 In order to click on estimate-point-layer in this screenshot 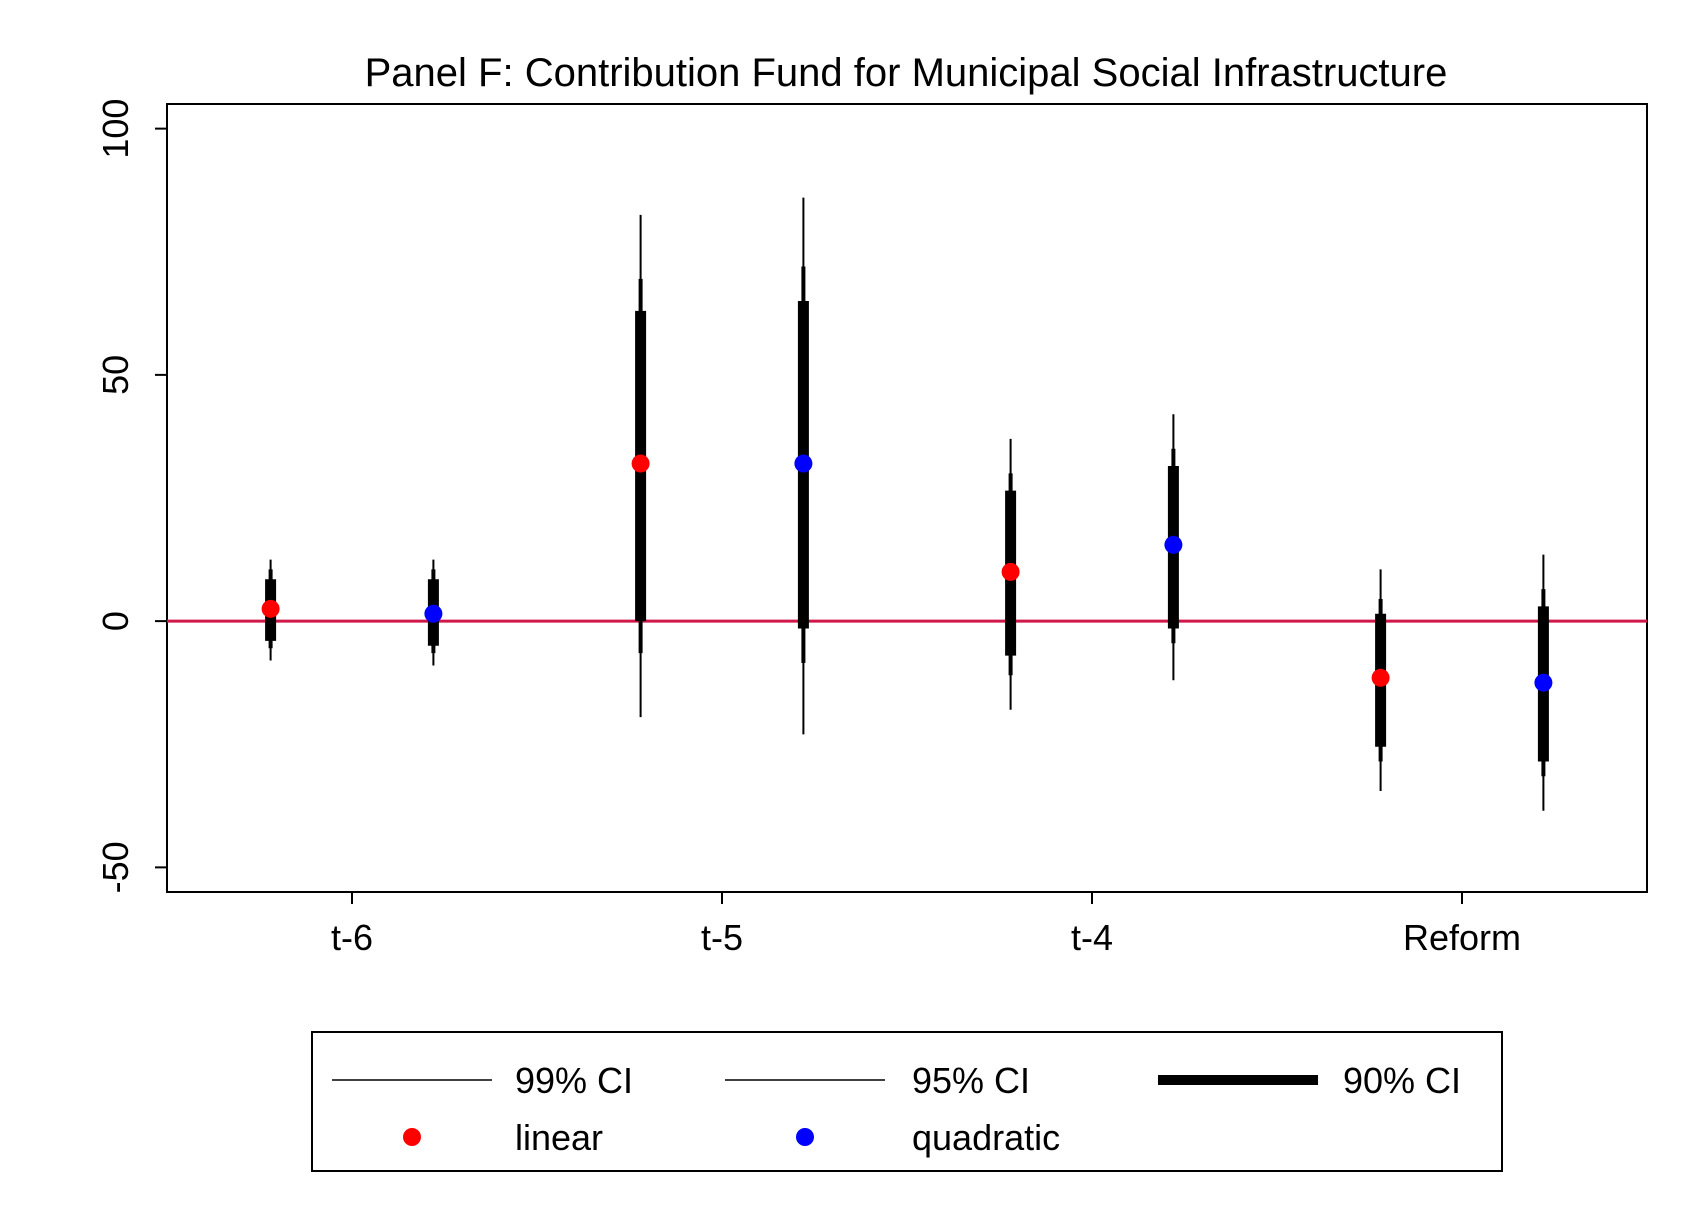, I will do `click(907, 573)`.